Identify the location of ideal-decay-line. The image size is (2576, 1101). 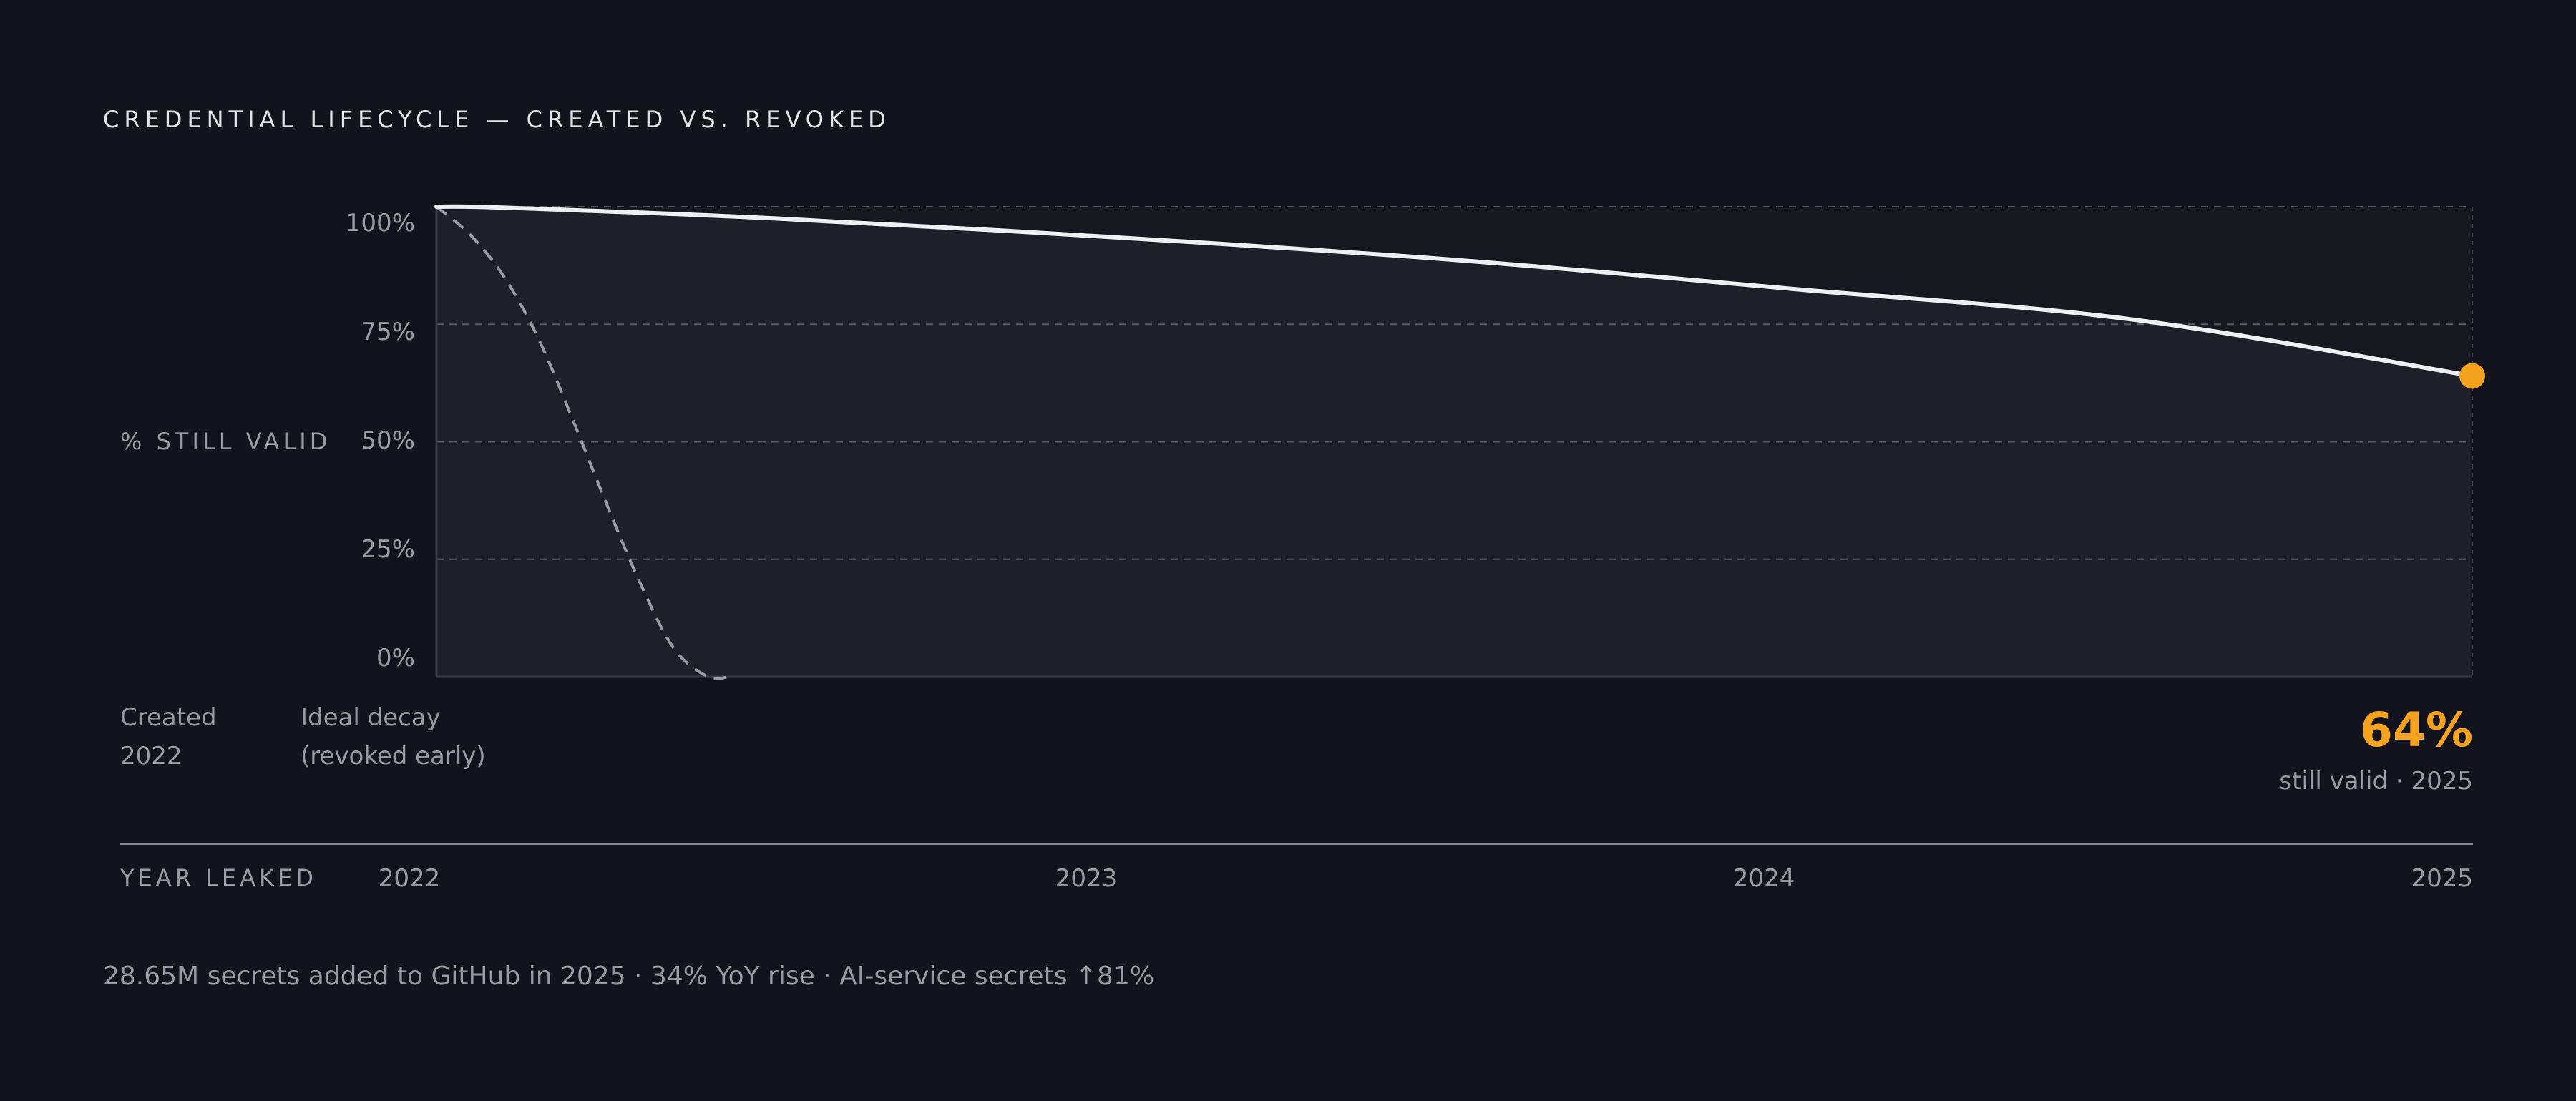
(582, 443).